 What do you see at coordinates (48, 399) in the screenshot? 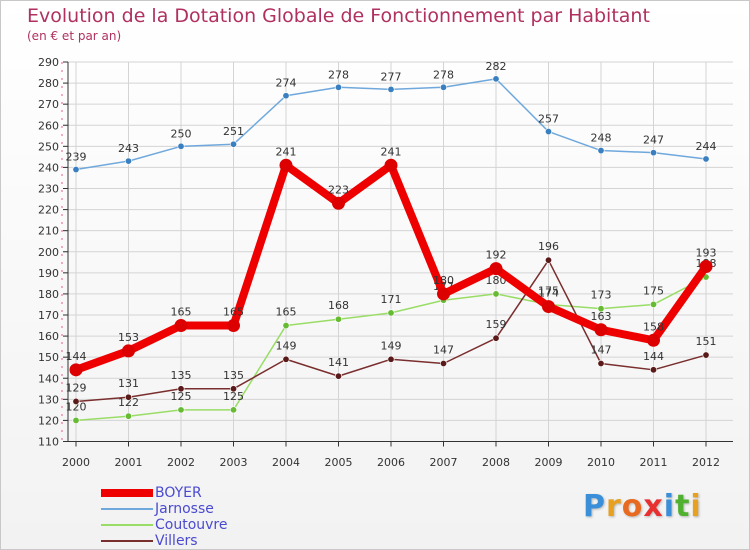
I see `y-tick-label: 130` at bounding box center [48, 399].